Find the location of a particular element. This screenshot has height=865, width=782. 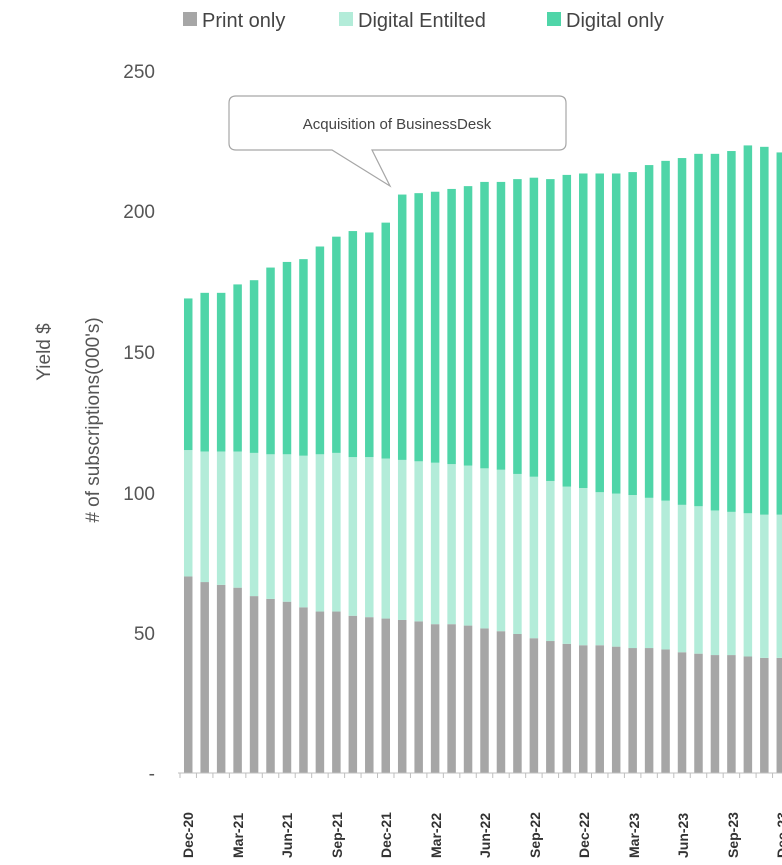

legend-label-digital-entitled: Digital Entilted is located at coordinates (422, 21).